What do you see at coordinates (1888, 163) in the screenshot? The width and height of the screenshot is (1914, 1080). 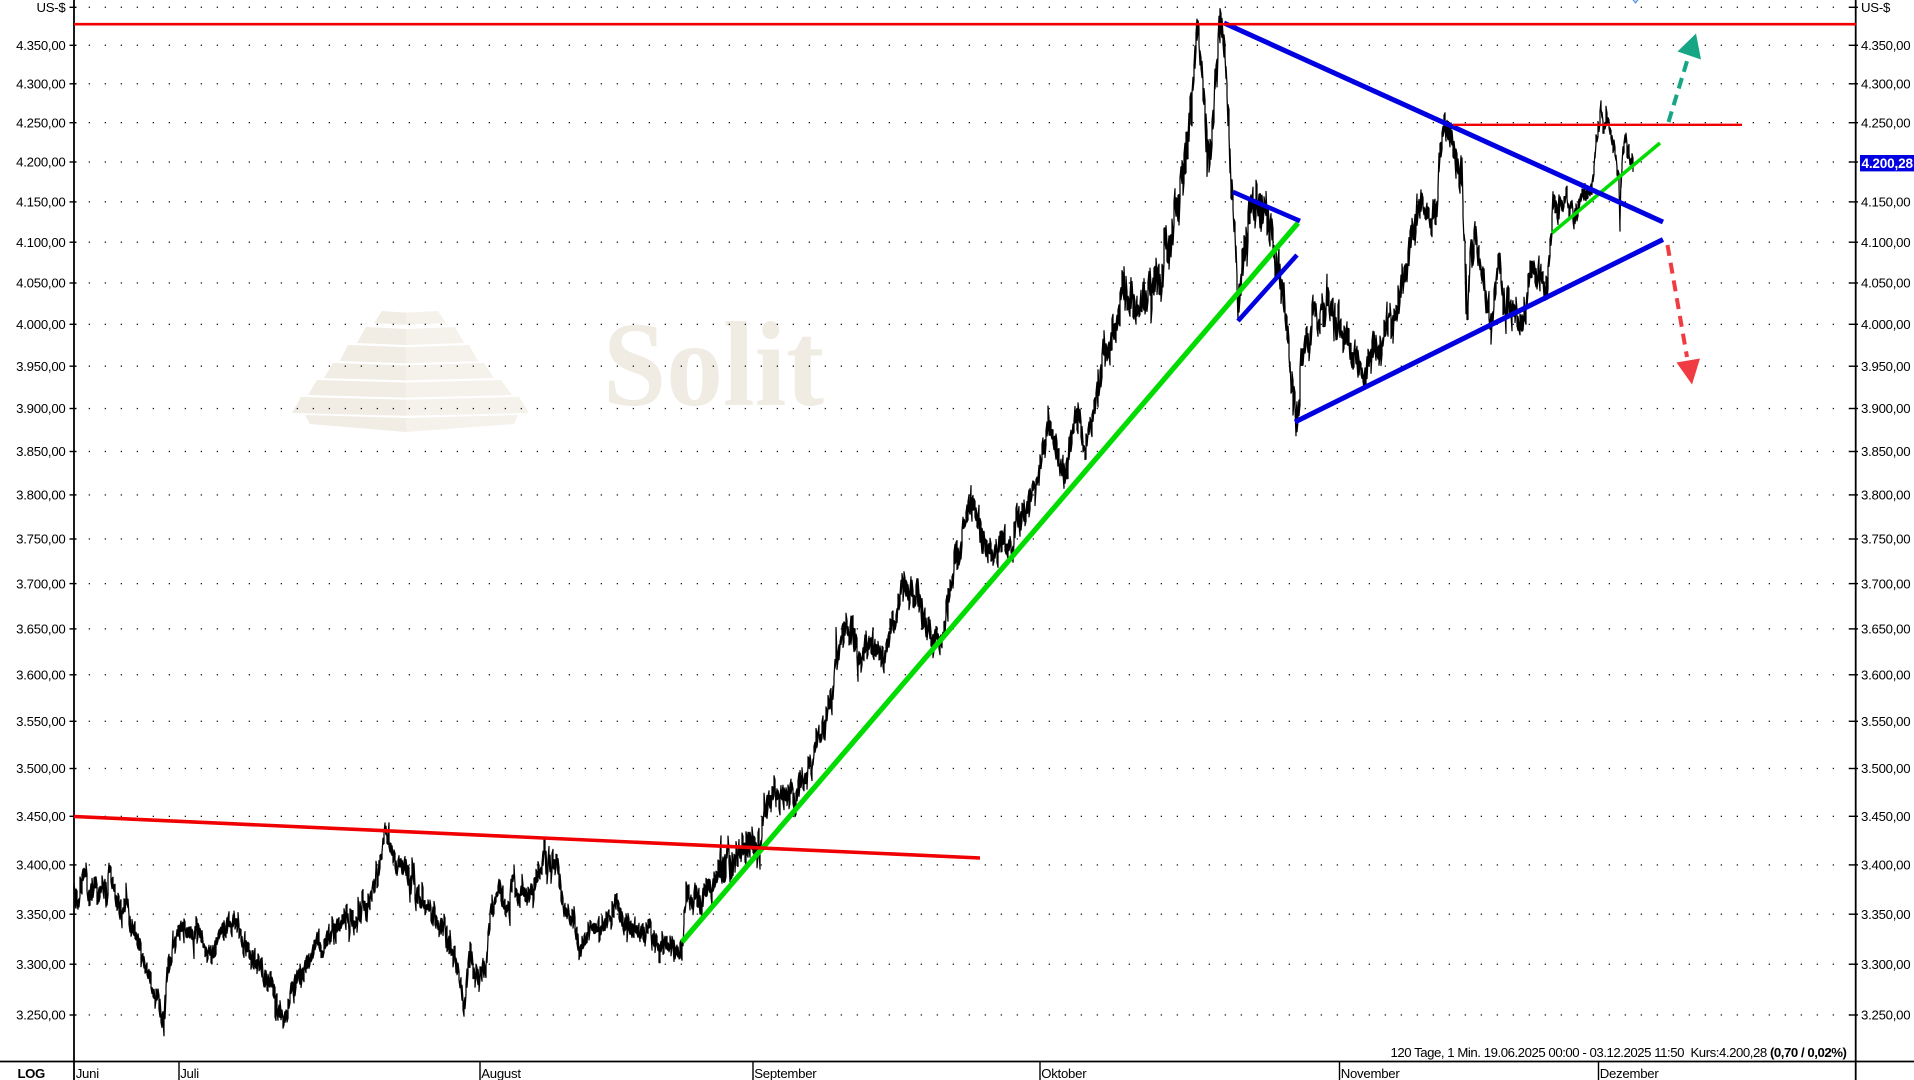 I see `svg-text: 4.200,28` at bounding box center [1888, 163].